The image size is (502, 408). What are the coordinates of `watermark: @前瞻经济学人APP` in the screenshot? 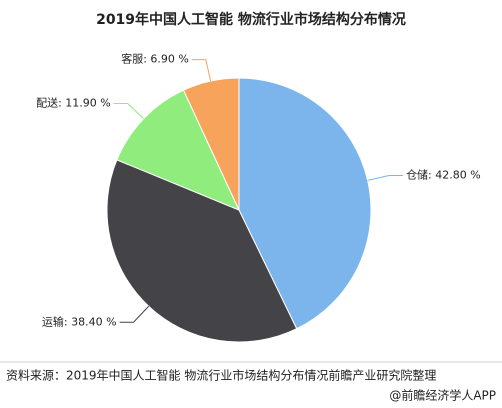 It's located at (442, 395).